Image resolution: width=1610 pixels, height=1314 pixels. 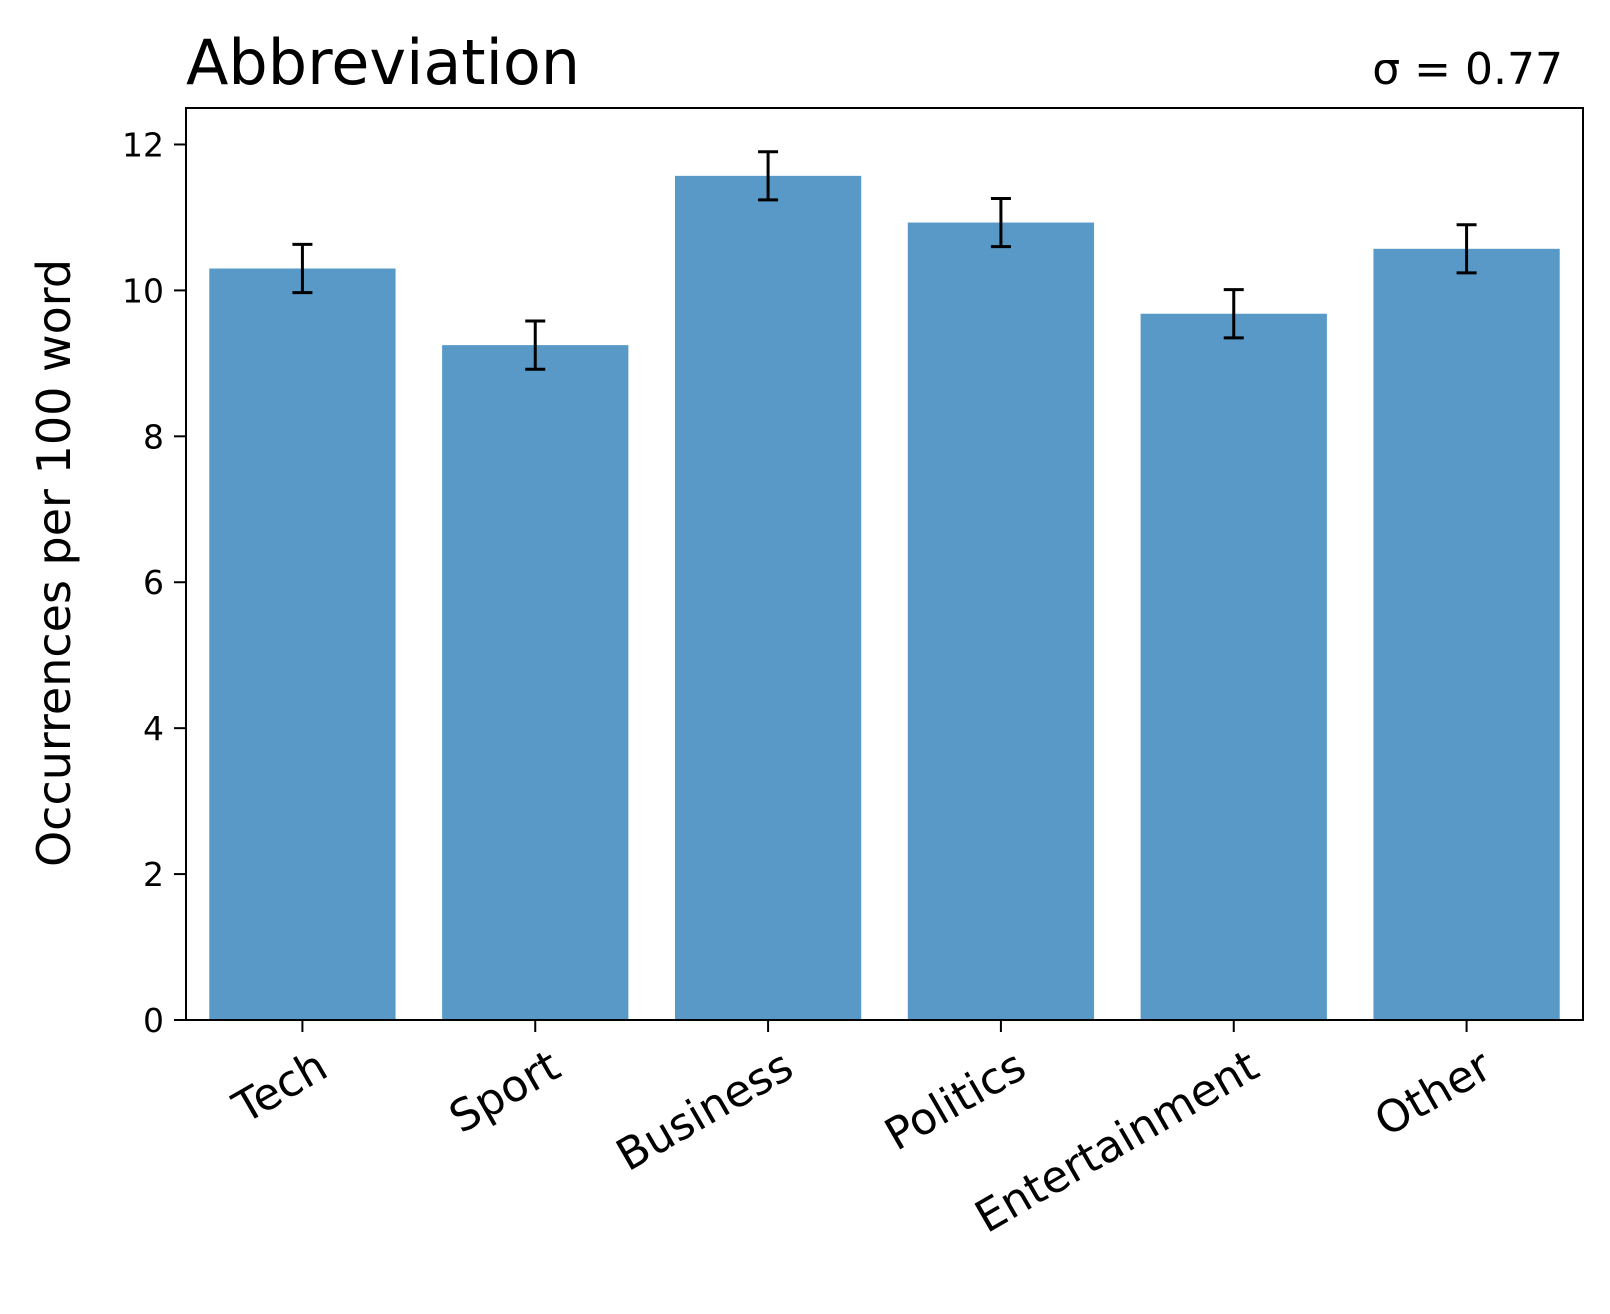 What do you see at coordinates (143, 290) in the screenshot?
I see `y-tick-label: 10` at bounding box center [143, 290].